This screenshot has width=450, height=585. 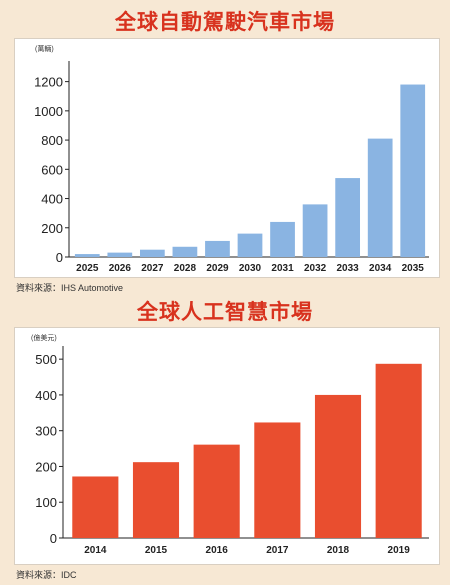 What do you see at coordinates (70, 288) in the screenshot?
I see `chart1-source: 資料來源：IHS Automotive` at bounding box center [70, 288].